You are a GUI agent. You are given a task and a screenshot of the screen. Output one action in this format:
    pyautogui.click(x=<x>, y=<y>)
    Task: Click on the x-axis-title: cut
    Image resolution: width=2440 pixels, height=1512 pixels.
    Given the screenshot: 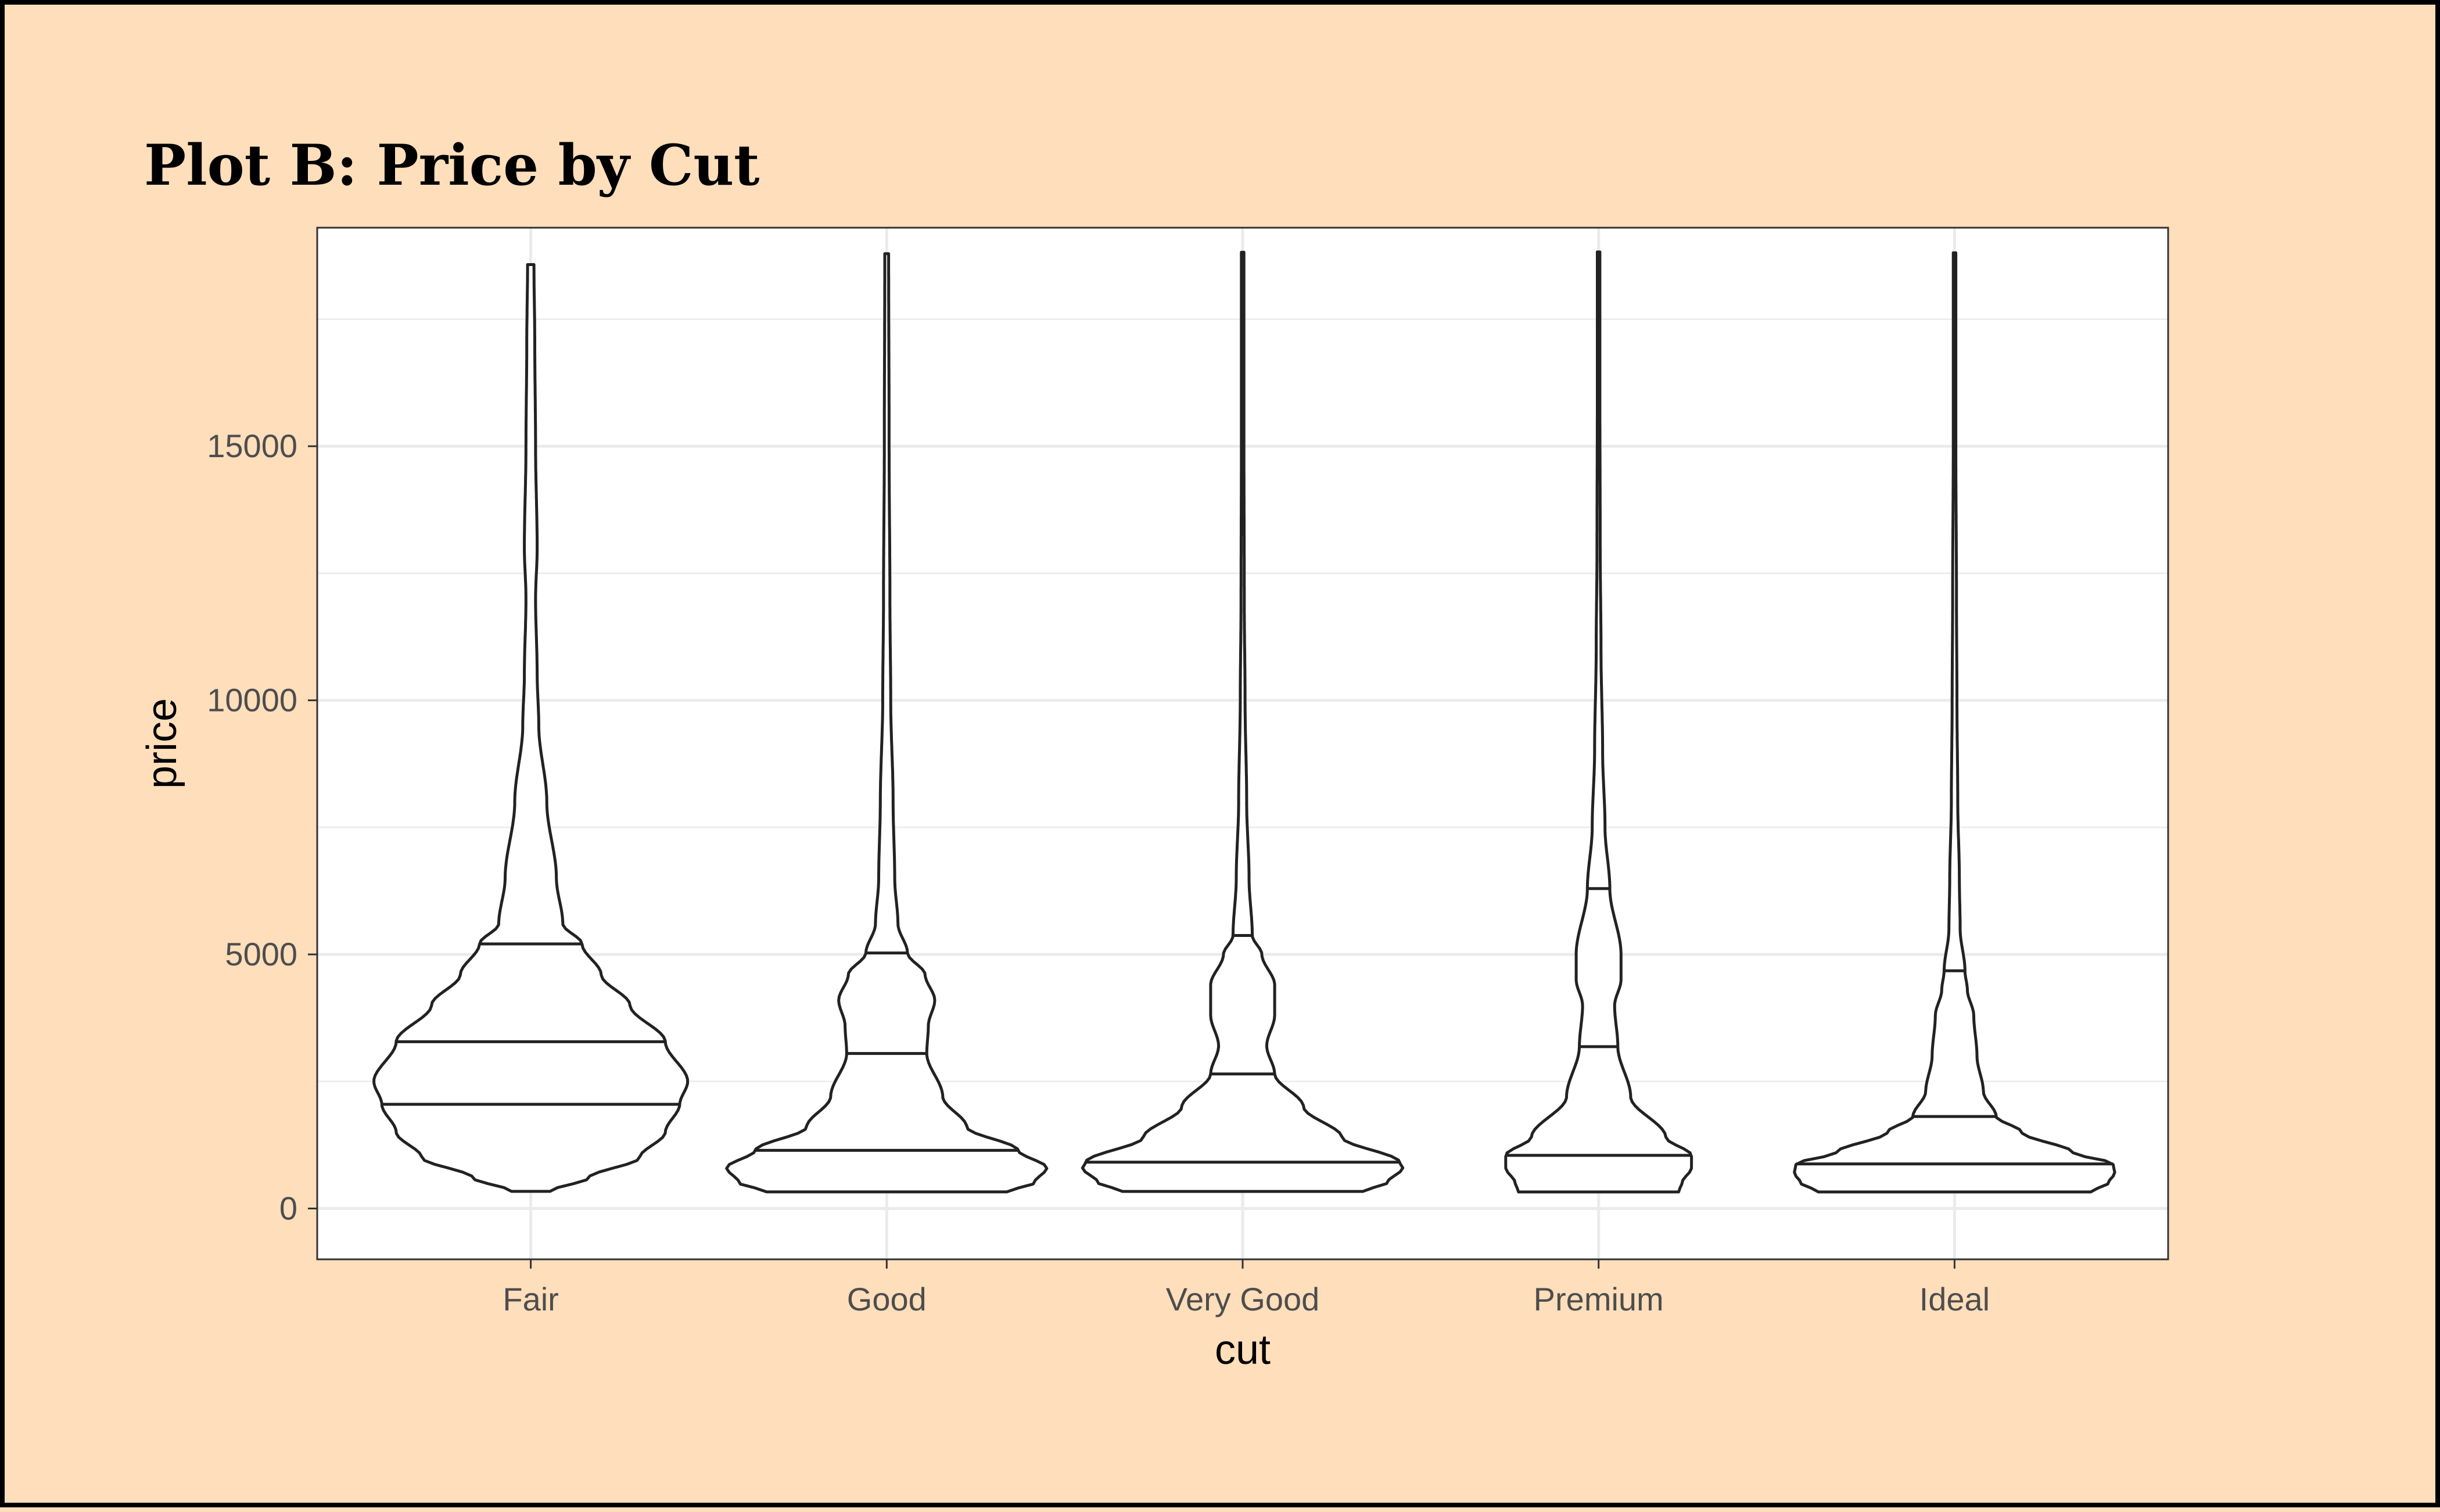 What is the action you would take?
    pyautogui.click(x=1243, y=1350)
    